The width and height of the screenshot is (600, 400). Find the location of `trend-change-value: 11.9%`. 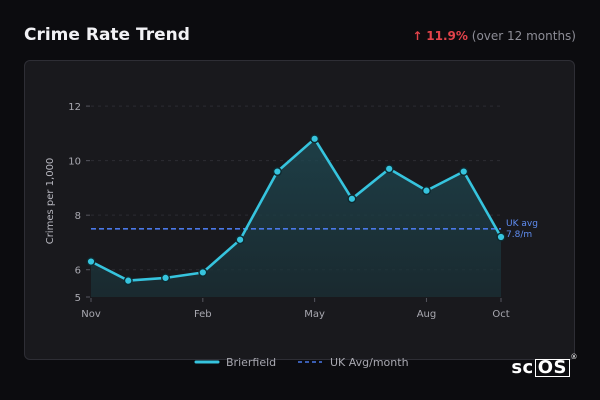

trend-change-value: 11.9% is located at coordinates (447, 36).